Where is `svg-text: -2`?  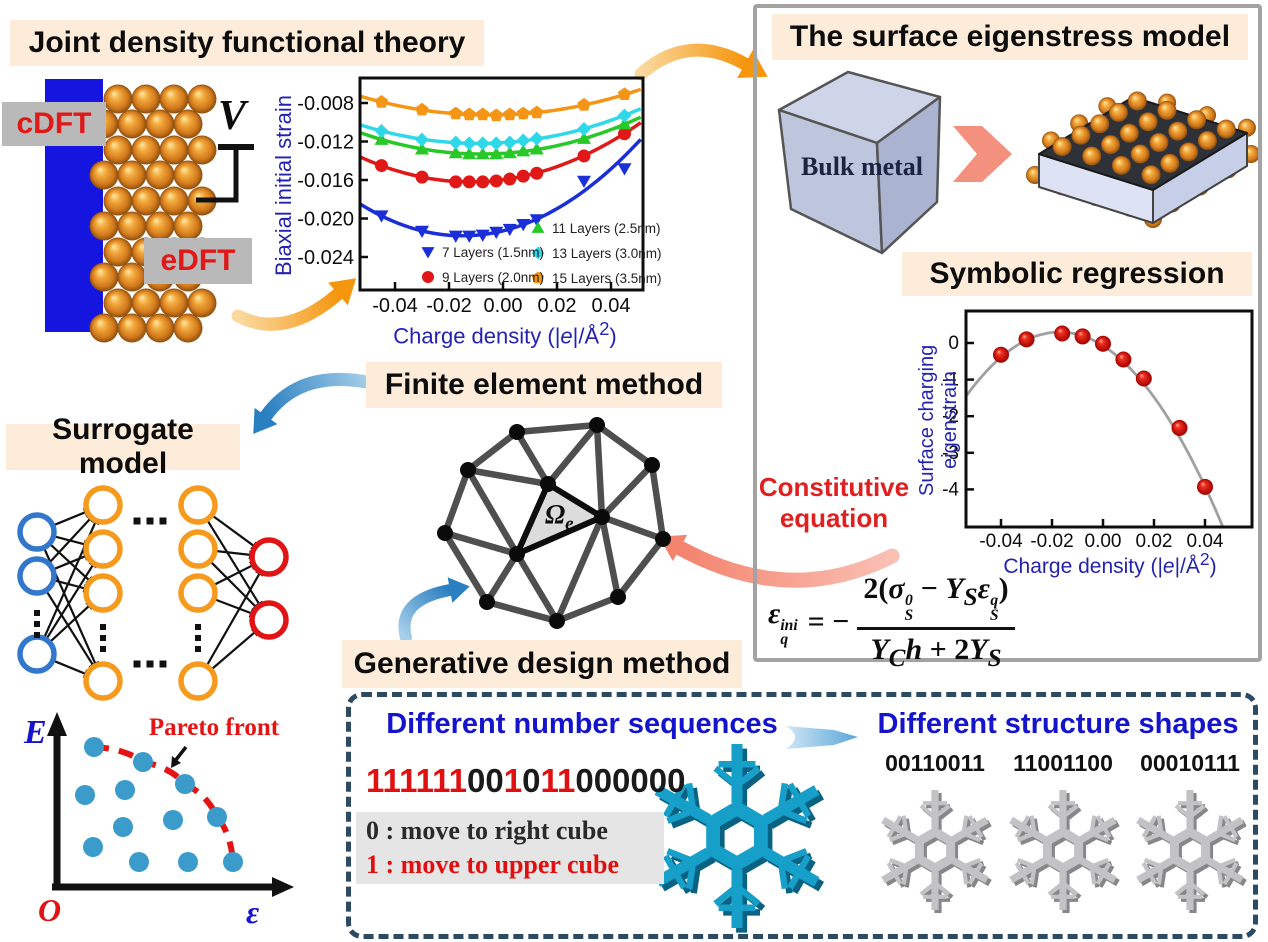 svg-text: -2 is located at coordinates (950, 416).